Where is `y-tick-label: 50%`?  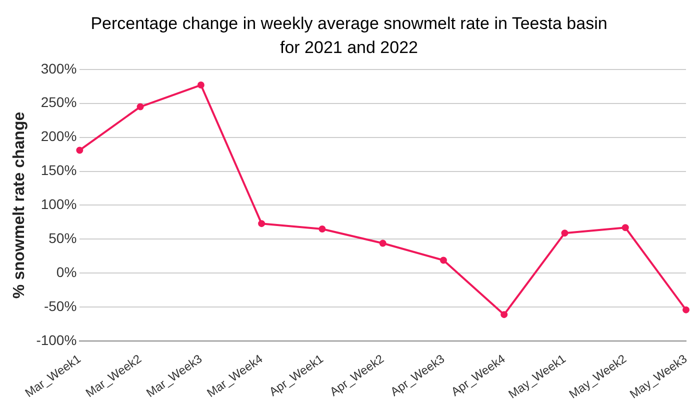 y-tick-label: 50% is located at coordinates (62, 238).